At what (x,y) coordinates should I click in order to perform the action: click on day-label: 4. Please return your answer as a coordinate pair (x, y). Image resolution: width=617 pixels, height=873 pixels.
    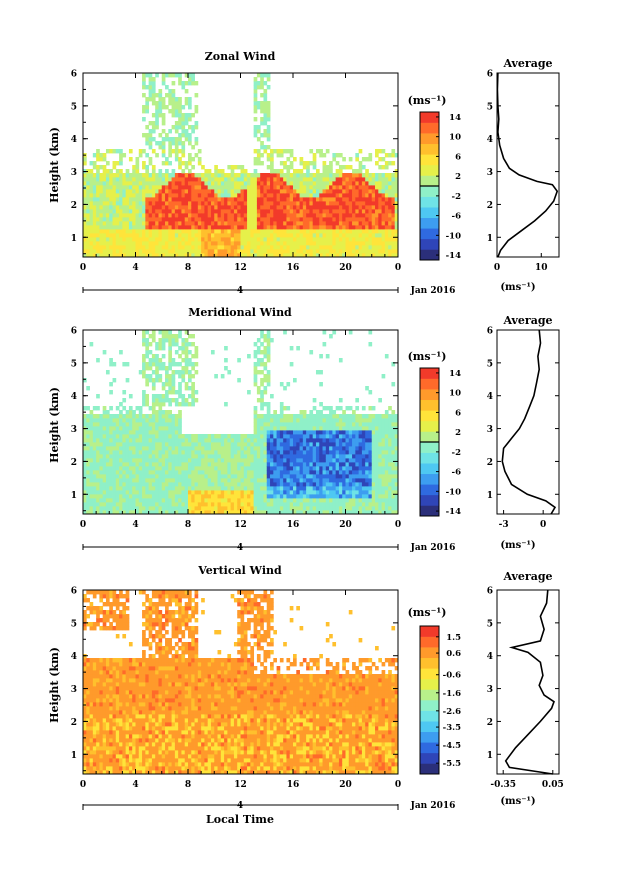
    Looking at the image, I should click on (240, 291).